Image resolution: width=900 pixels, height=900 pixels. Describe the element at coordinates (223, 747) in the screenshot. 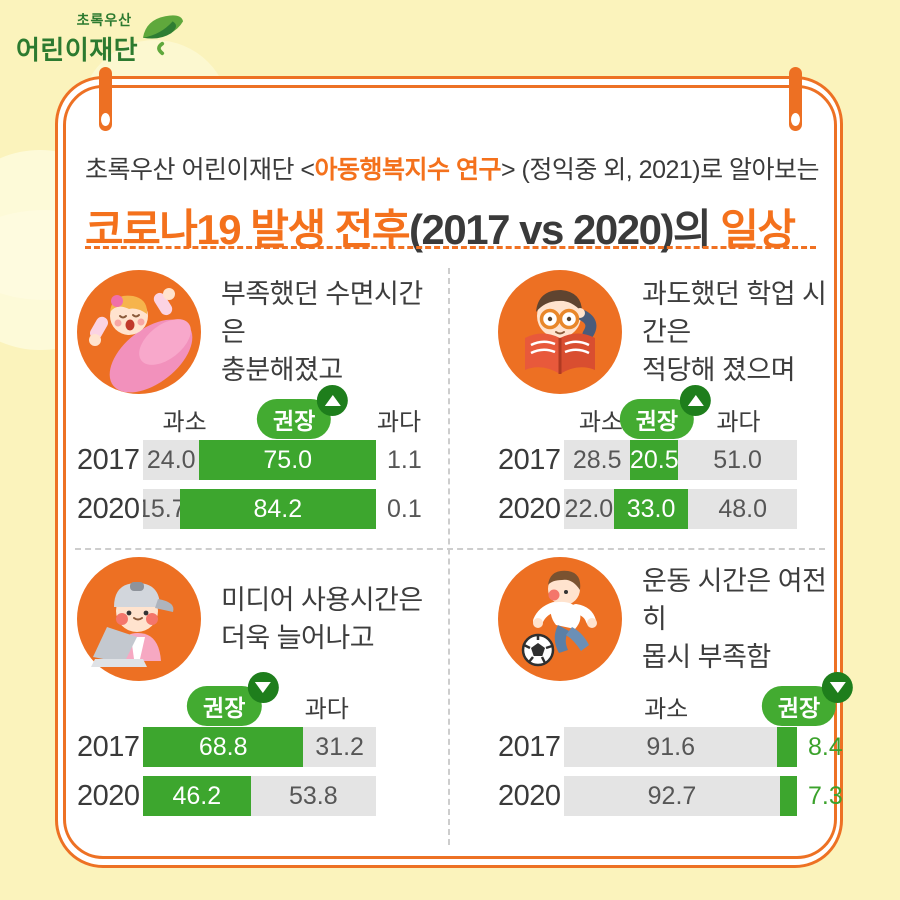

I see `bar-segment-권장: 68.8` at that location.